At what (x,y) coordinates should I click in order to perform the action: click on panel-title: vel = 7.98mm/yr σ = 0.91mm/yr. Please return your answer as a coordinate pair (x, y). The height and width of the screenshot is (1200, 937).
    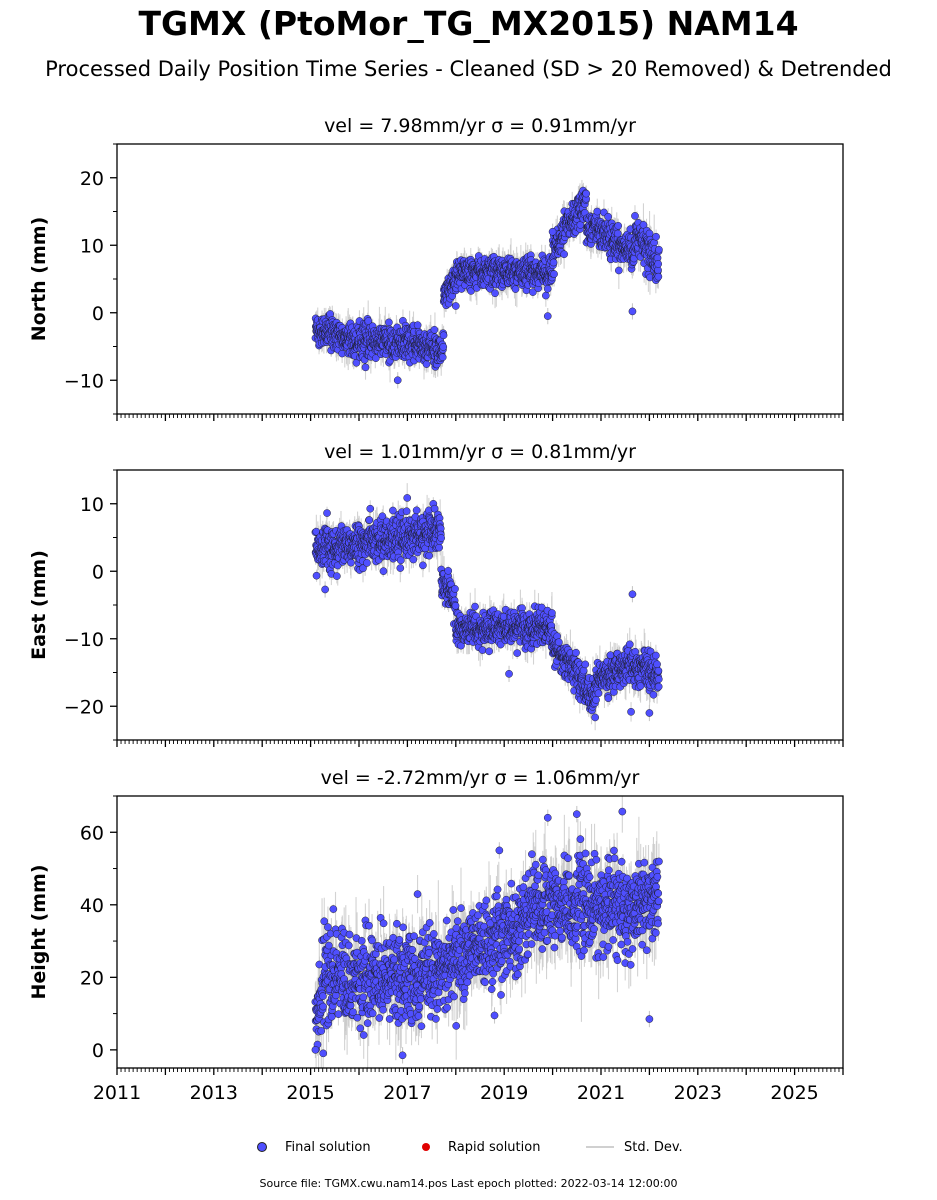
    Looking at the image, I should click on (480, 126).